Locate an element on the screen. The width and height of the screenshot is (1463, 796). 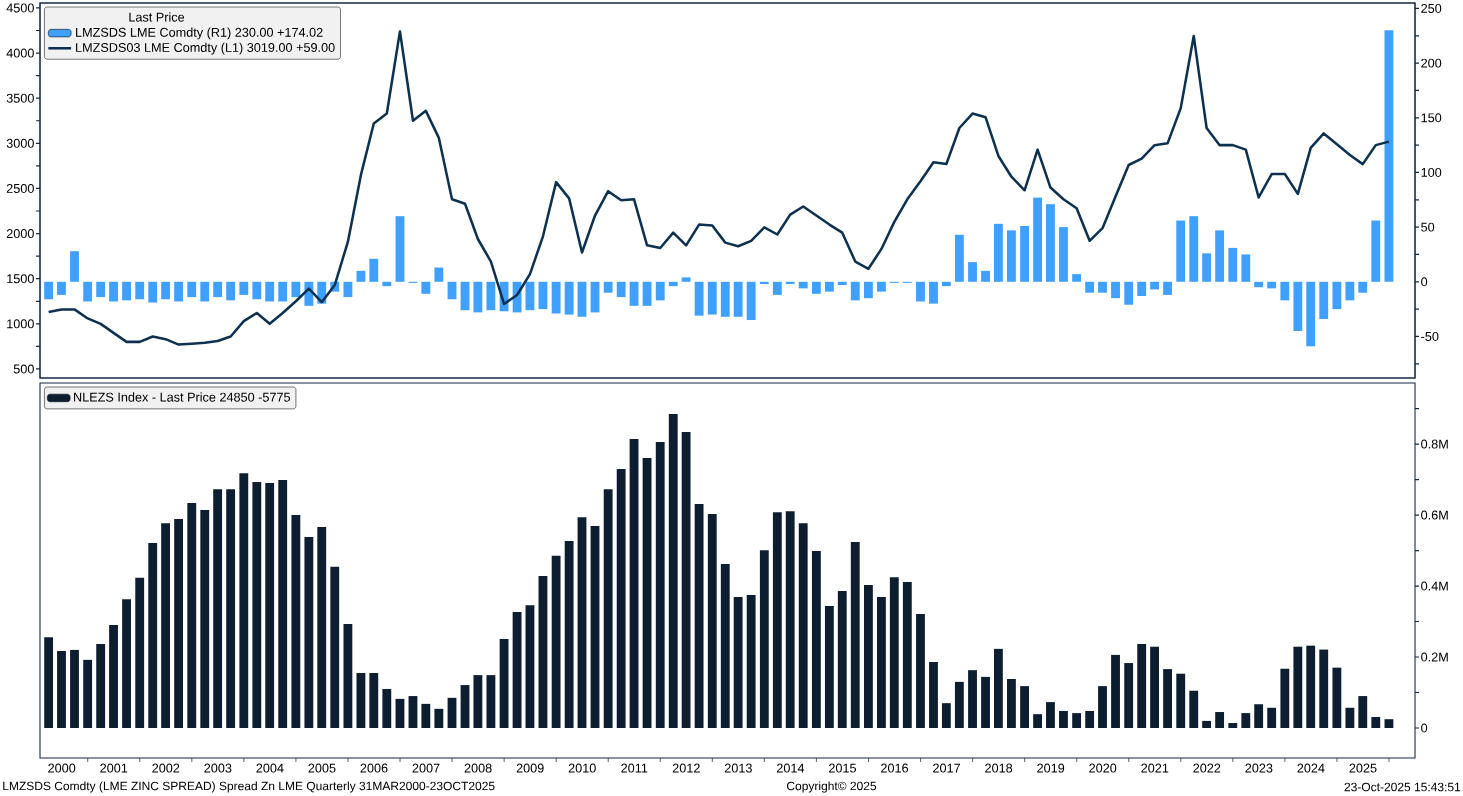
x-tick-label: 2014 is located at coordinates (790, 768).